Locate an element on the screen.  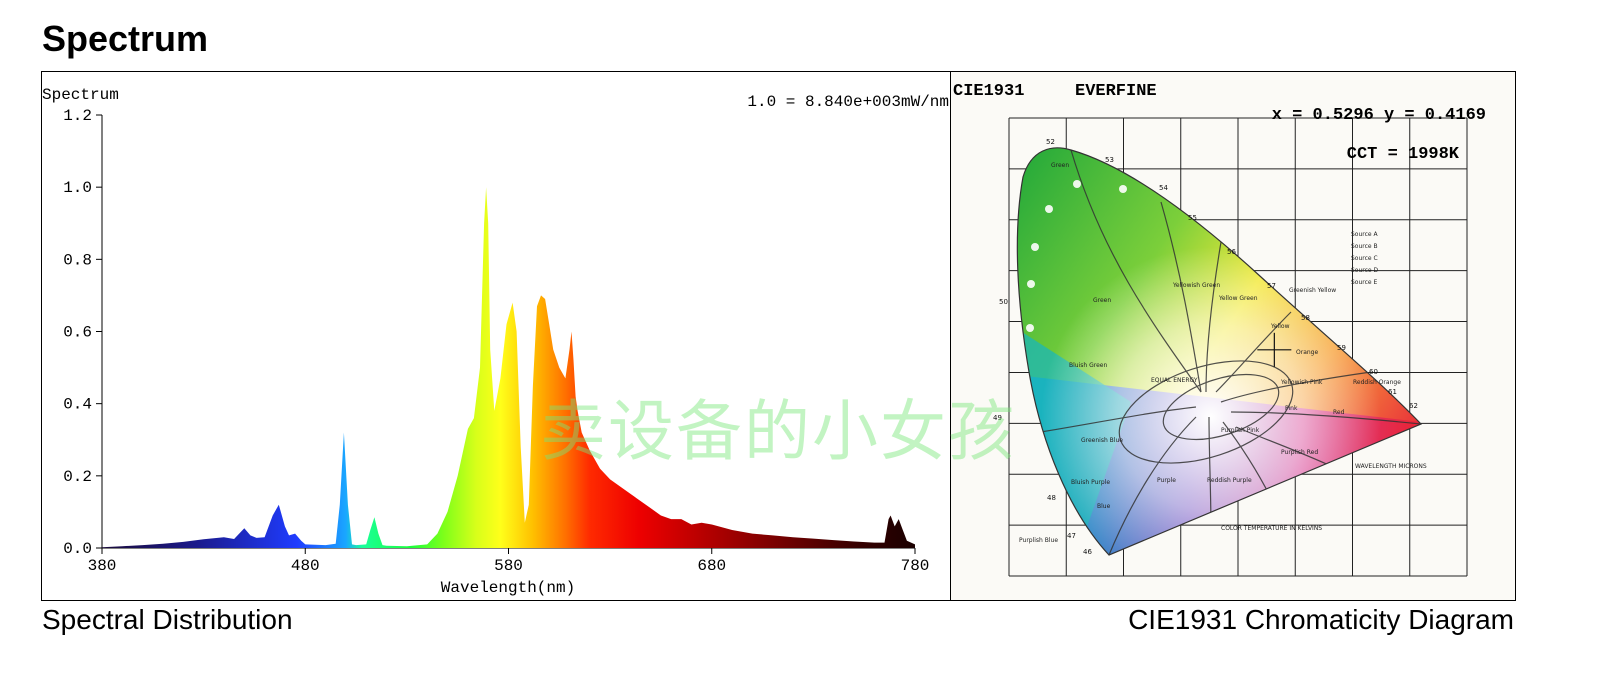
svg-text: 54 is located at coordinates (1163, 188).